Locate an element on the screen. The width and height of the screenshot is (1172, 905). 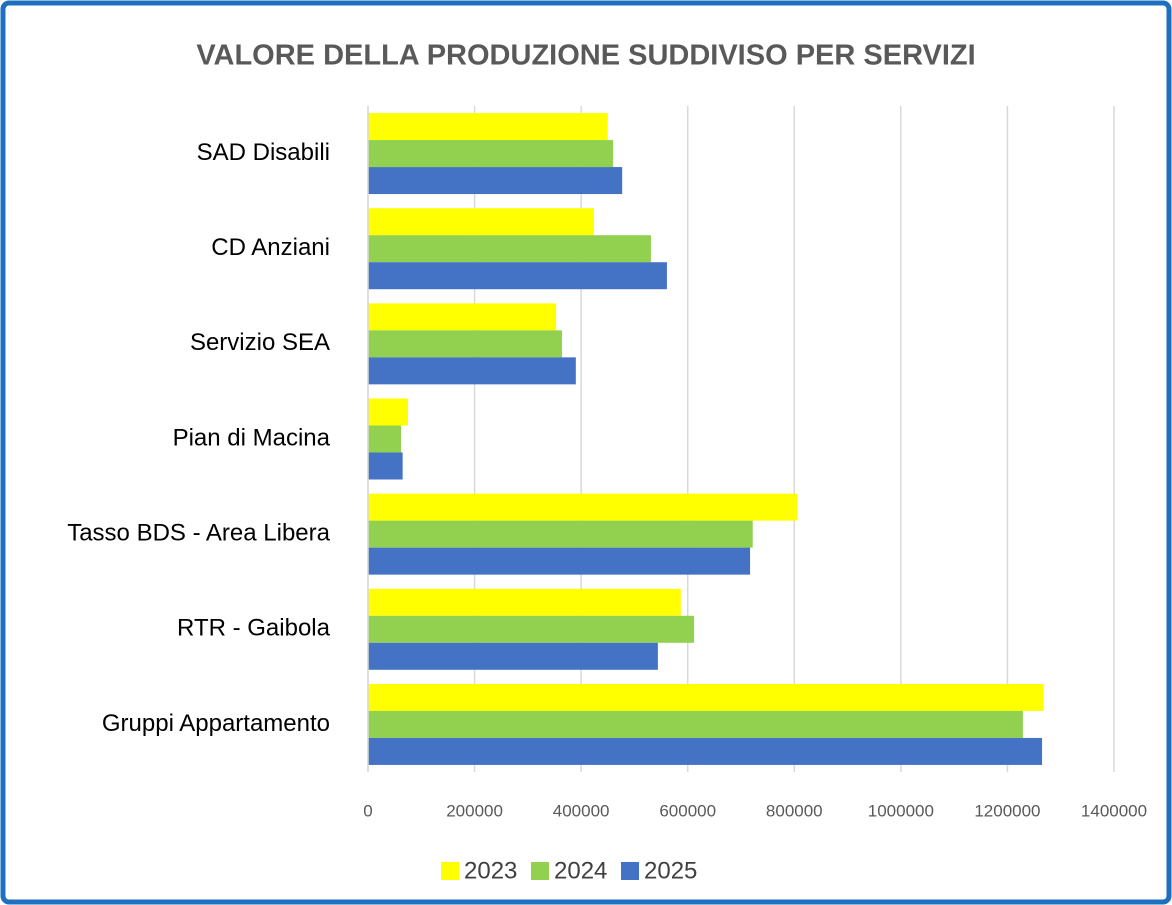
legend-label: 2024 is located at coordinates (580, 870).